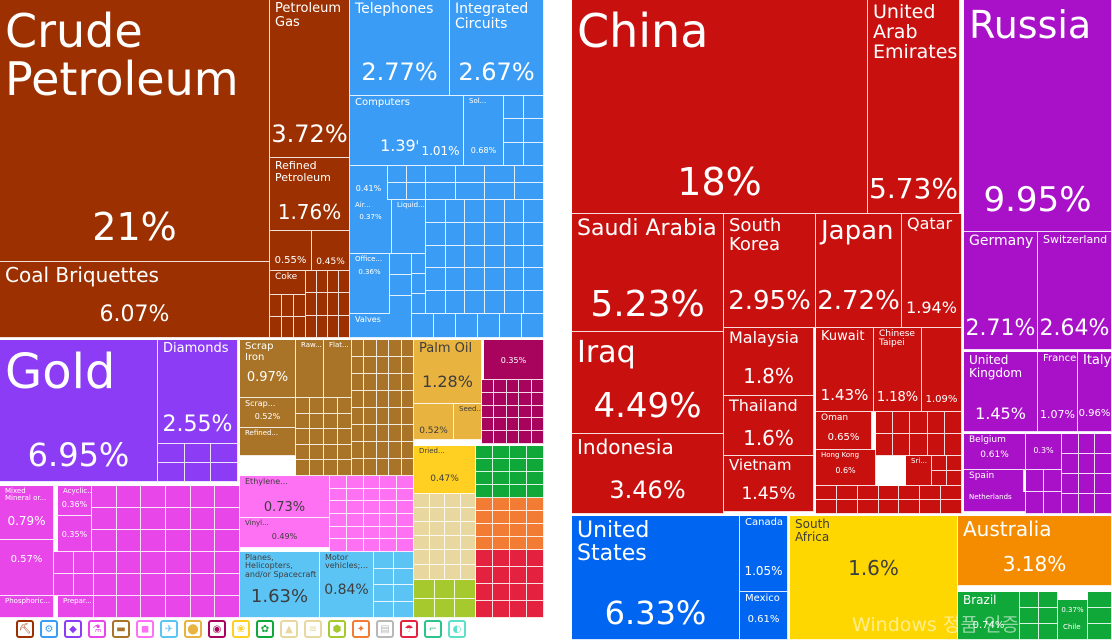 This screenshot has height=640, width=1112. Describe the element at coordinates (400, 48) in the screenshot. I see `product-tile-telephones: Telephones 2.77%` at that location.